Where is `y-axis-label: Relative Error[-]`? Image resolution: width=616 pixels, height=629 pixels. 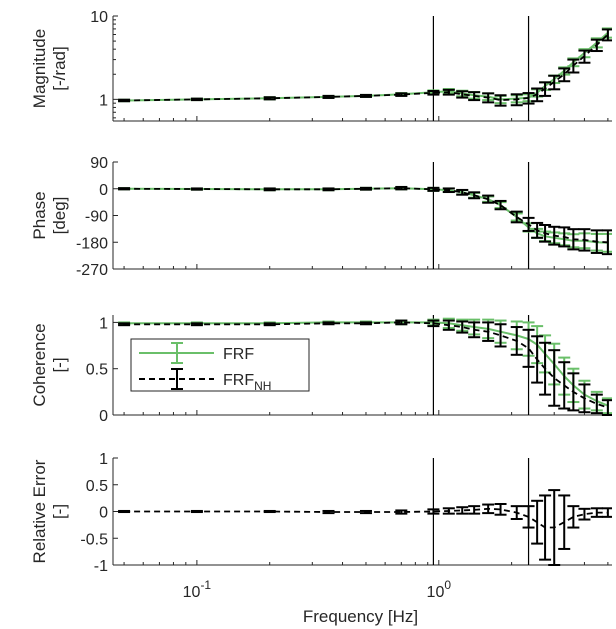
y-axis-label: Relative Error[-] is located at coordinates (49, 511).